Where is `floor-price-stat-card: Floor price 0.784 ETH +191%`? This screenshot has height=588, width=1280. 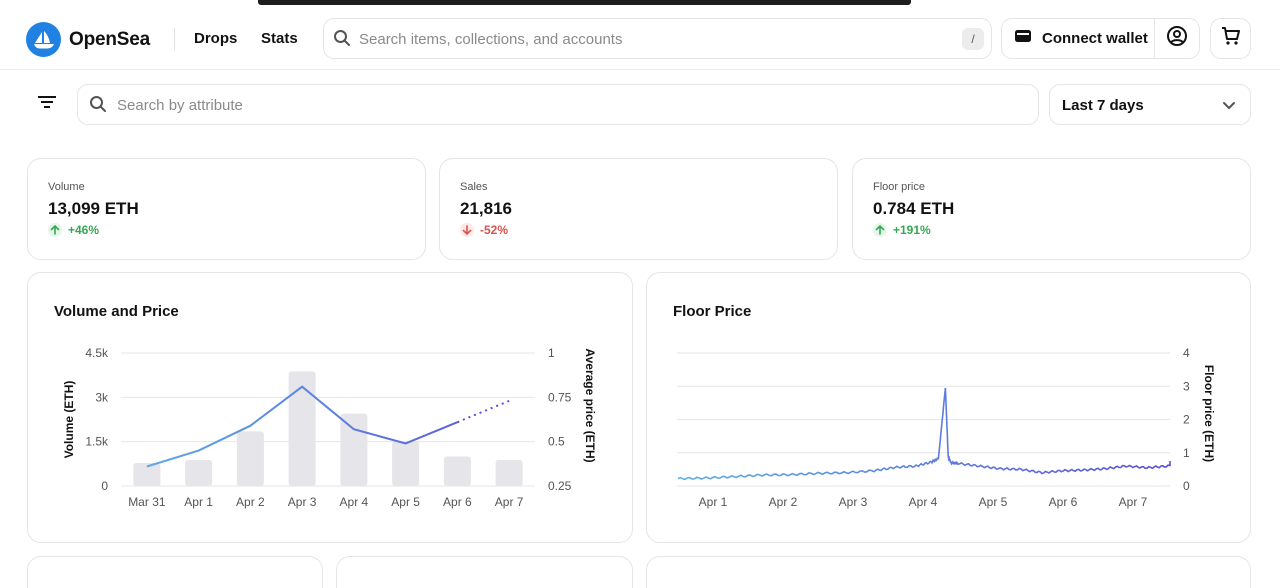
floor-price-stat-card: Floor price 0.784 ETH +191% is located at coordinates (1051, 209).